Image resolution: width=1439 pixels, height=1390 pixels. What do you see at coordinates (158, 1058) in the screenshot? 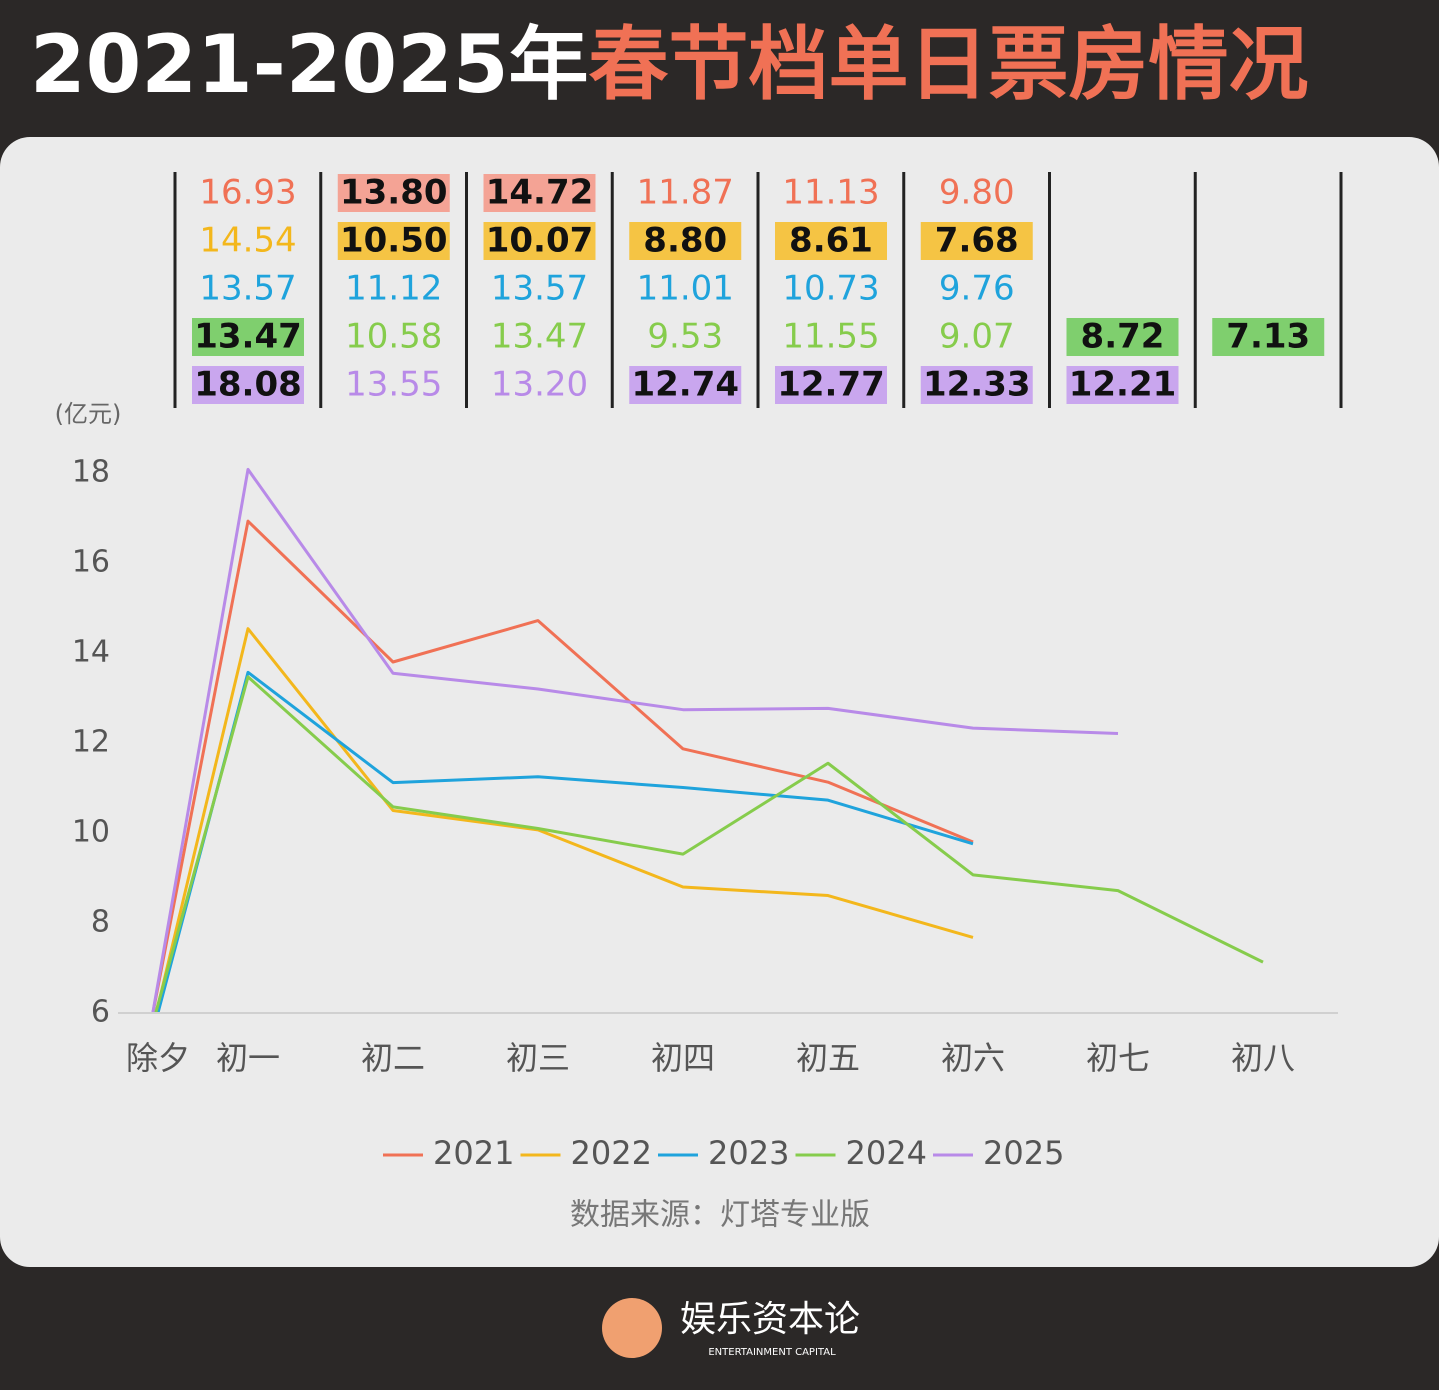
I see `x-tick-label: 除夕` at bounding box center [158, 1058].